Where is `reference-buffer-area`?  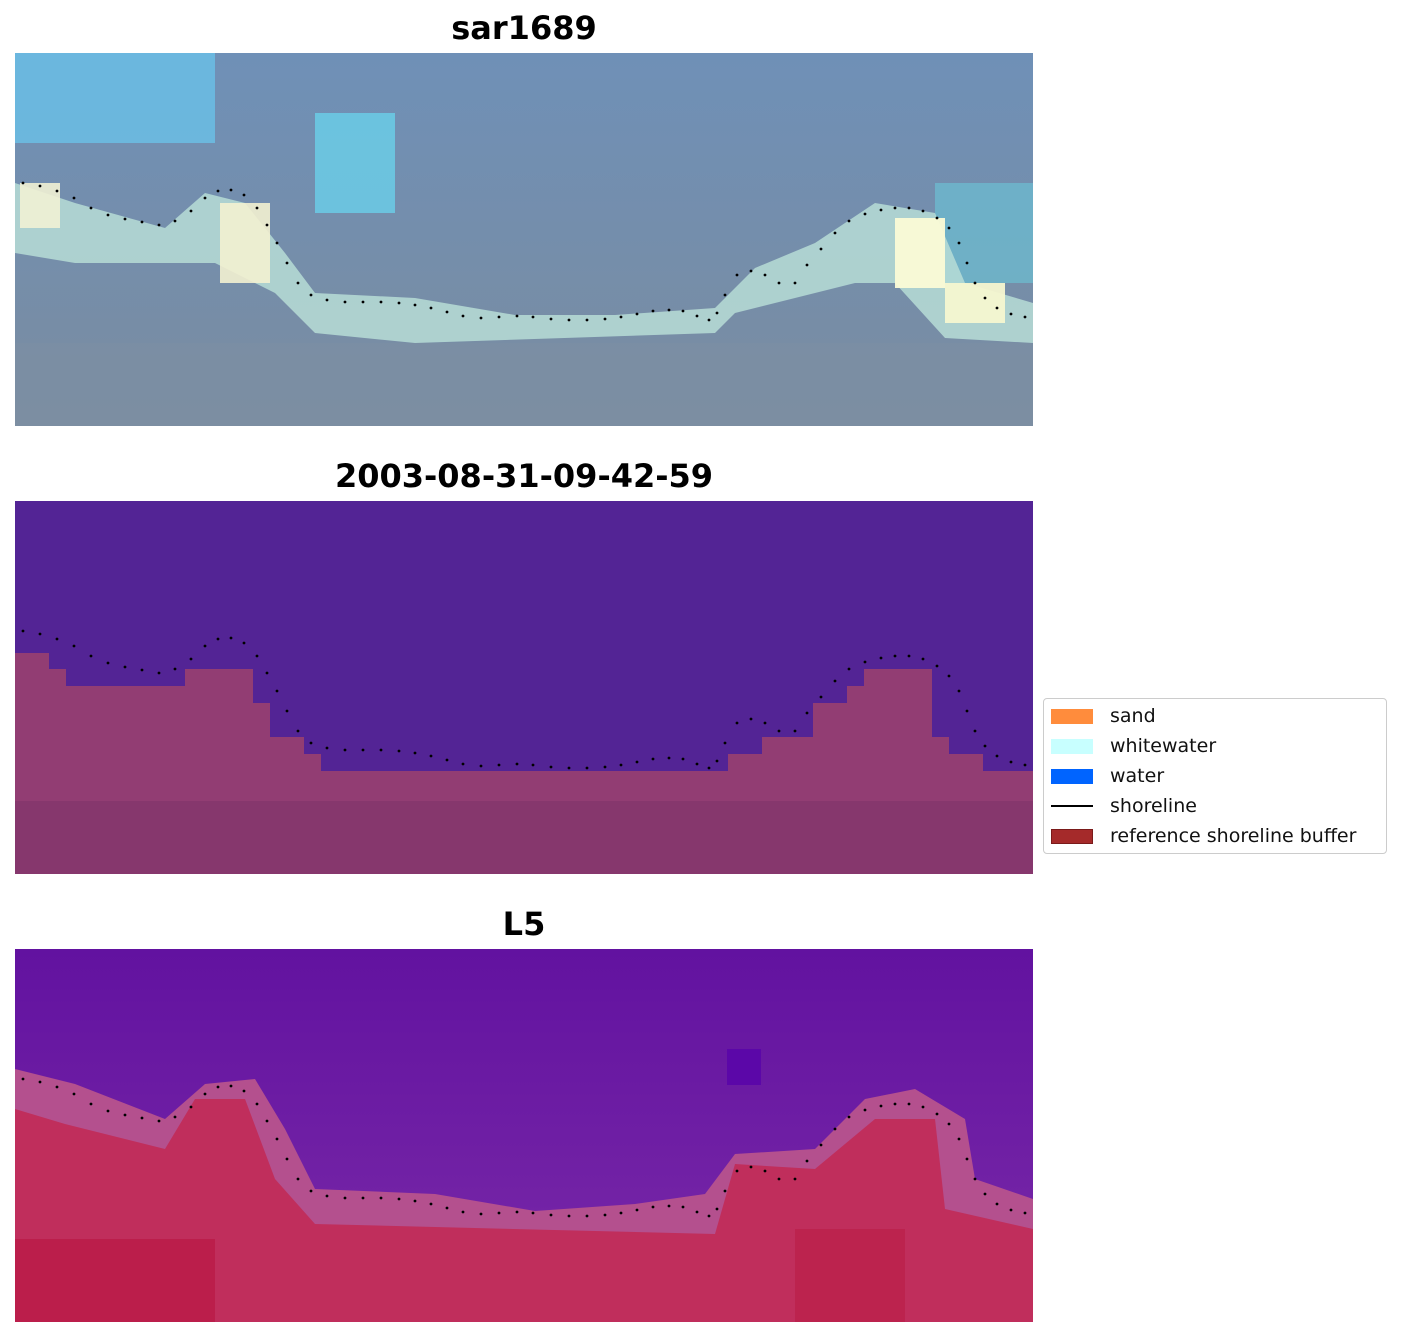 reference-buffer-area is located at coordinates (524, 763).